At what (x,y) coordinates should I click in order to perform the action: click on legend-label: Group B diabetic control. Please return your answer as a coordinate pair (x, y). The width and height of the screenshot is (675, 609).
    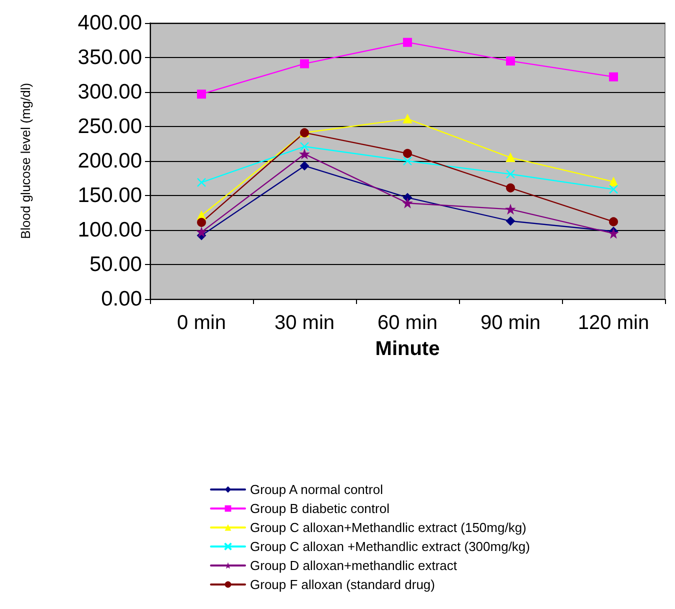
    Looking at the image, I should click on (320, 508).